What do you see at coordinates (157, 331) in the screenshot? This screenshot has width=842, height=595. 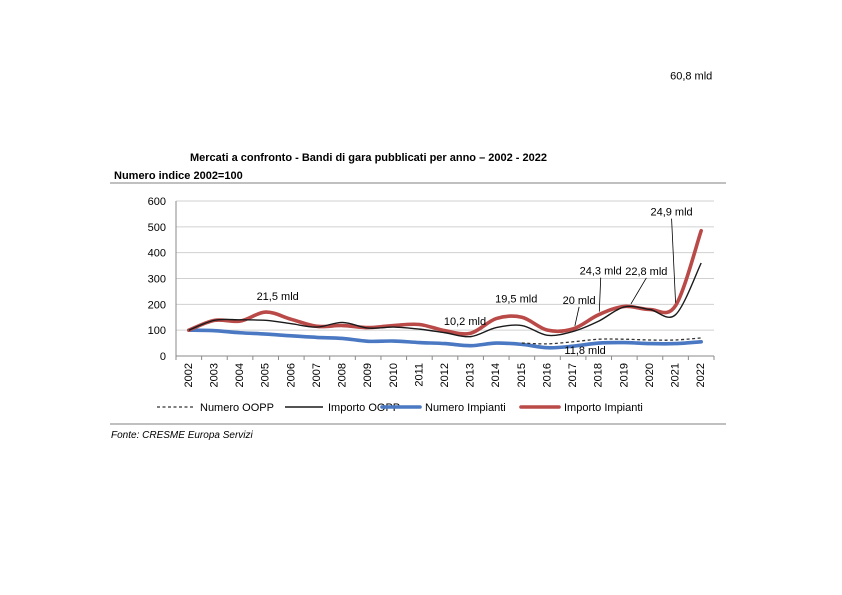 I see `y-tick-label: 100` at bounding box center [157, 331].